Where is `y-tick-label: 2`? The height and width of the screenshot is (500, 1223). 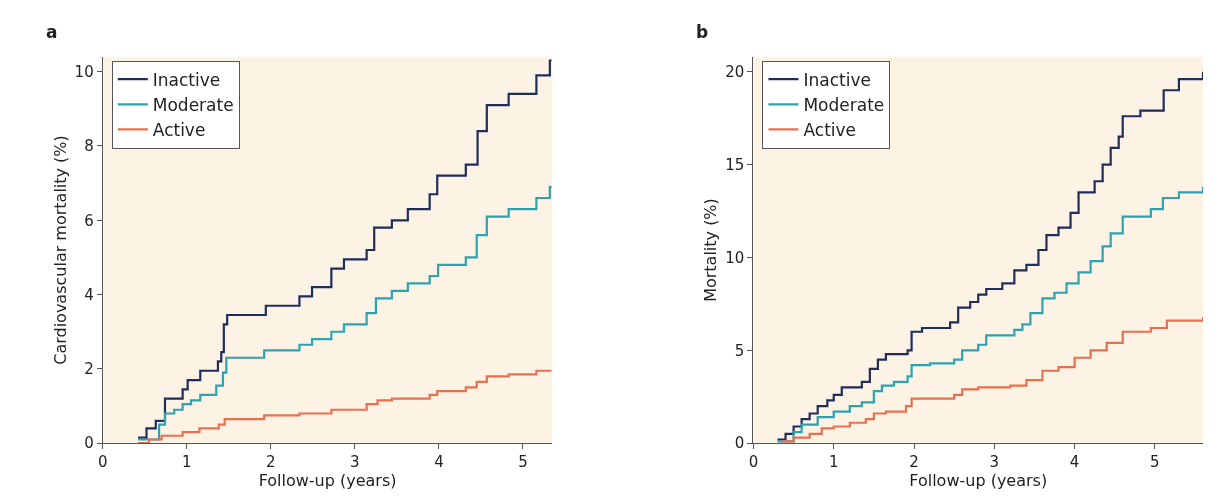
y-tick-label: 2 is located at coordinates (89, 369).